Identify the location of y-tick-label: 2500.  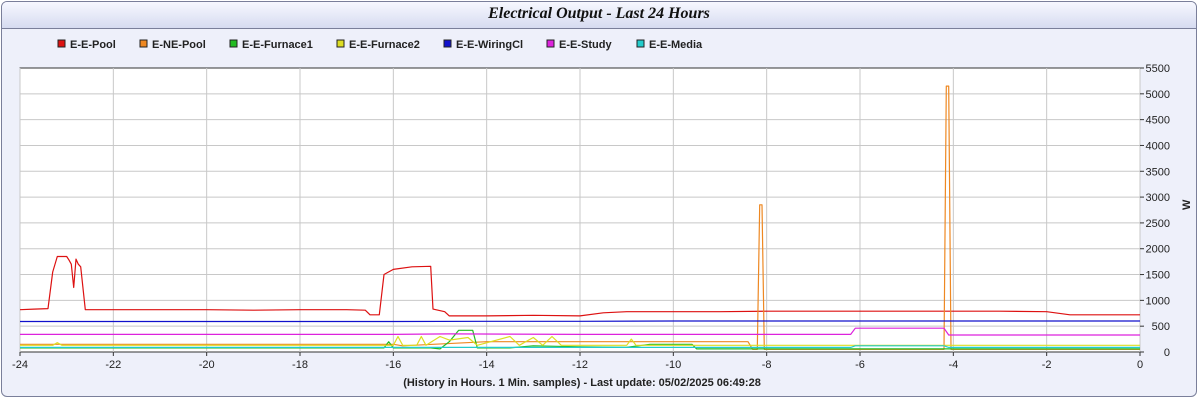
(1158, 224).